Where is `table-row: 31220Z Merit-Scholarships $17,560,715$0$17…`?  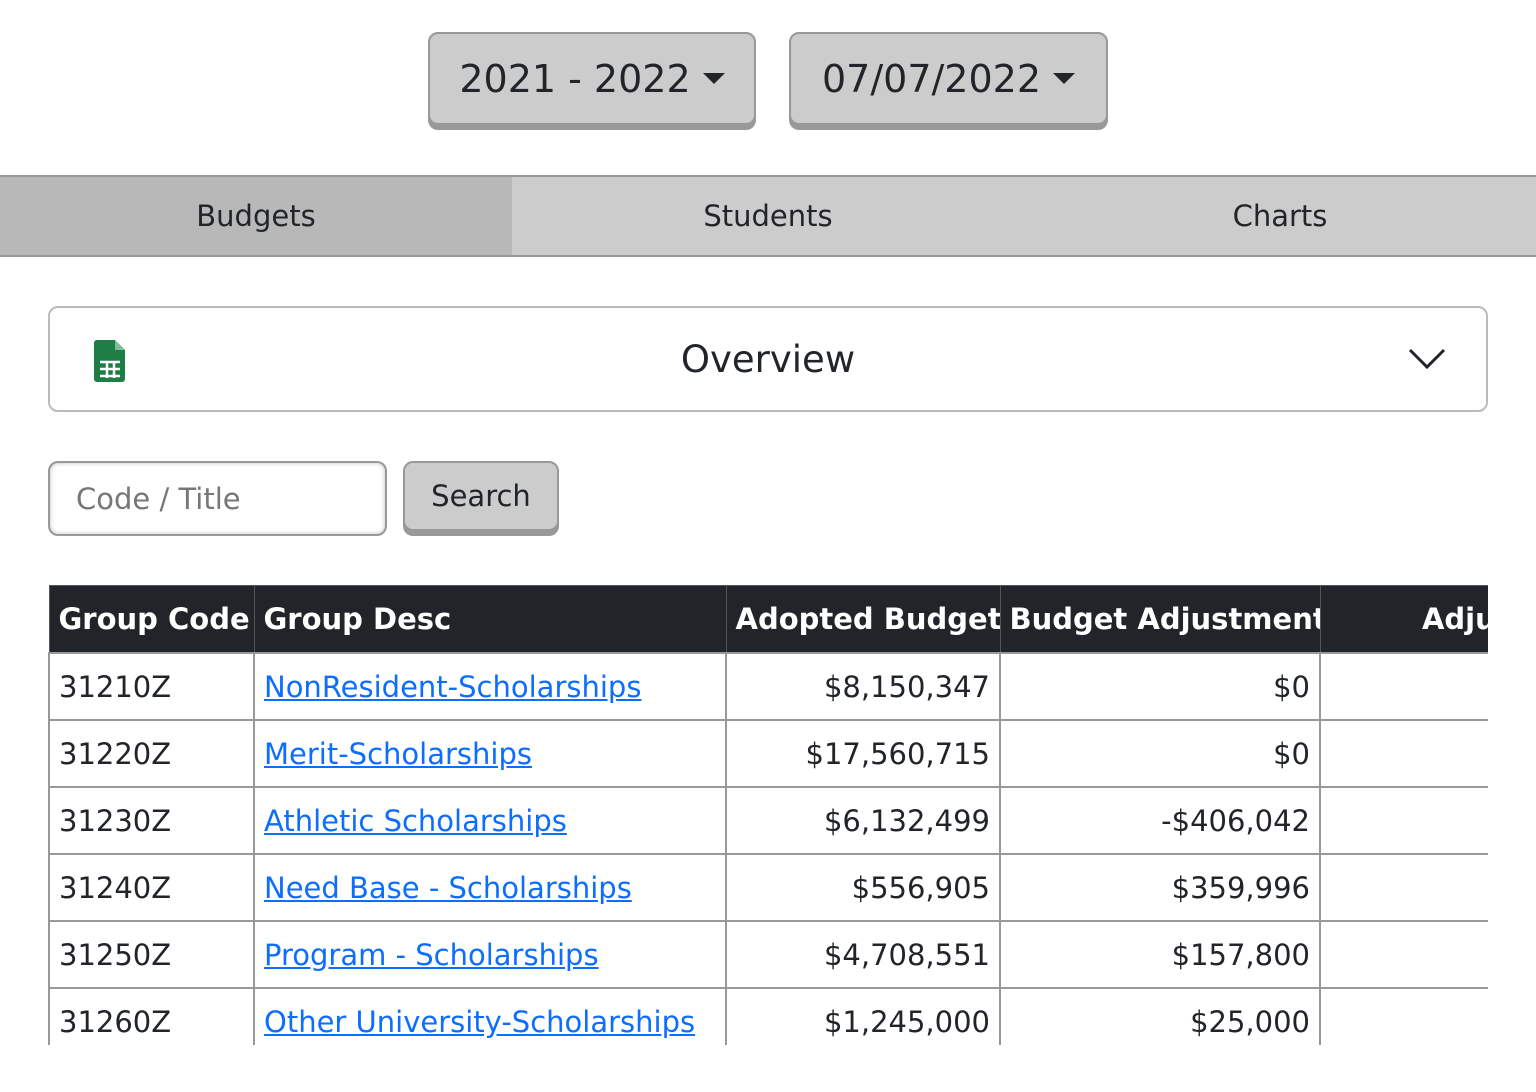
table-row: 31220Z Merit-Scholarships $17,560,715$0$17… is located at coordinates (768, 753).